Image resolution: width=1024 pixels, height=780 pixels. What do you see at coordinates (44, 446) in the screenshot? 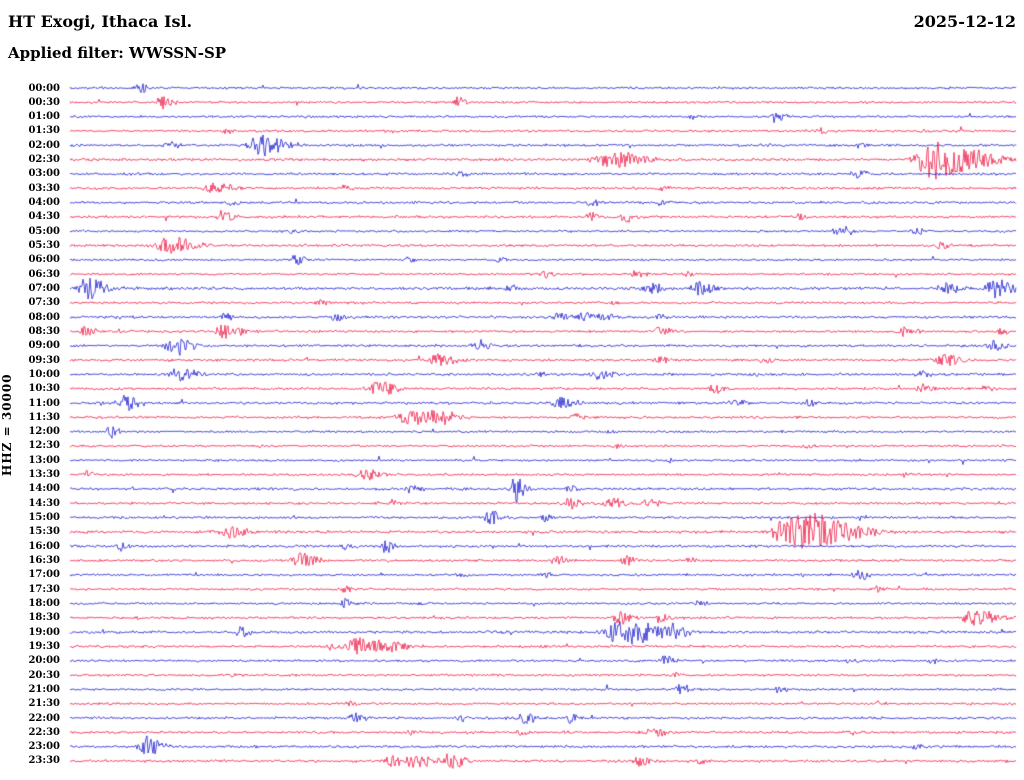
I see `time-label: 12:30` at bounding box center [44, 446].